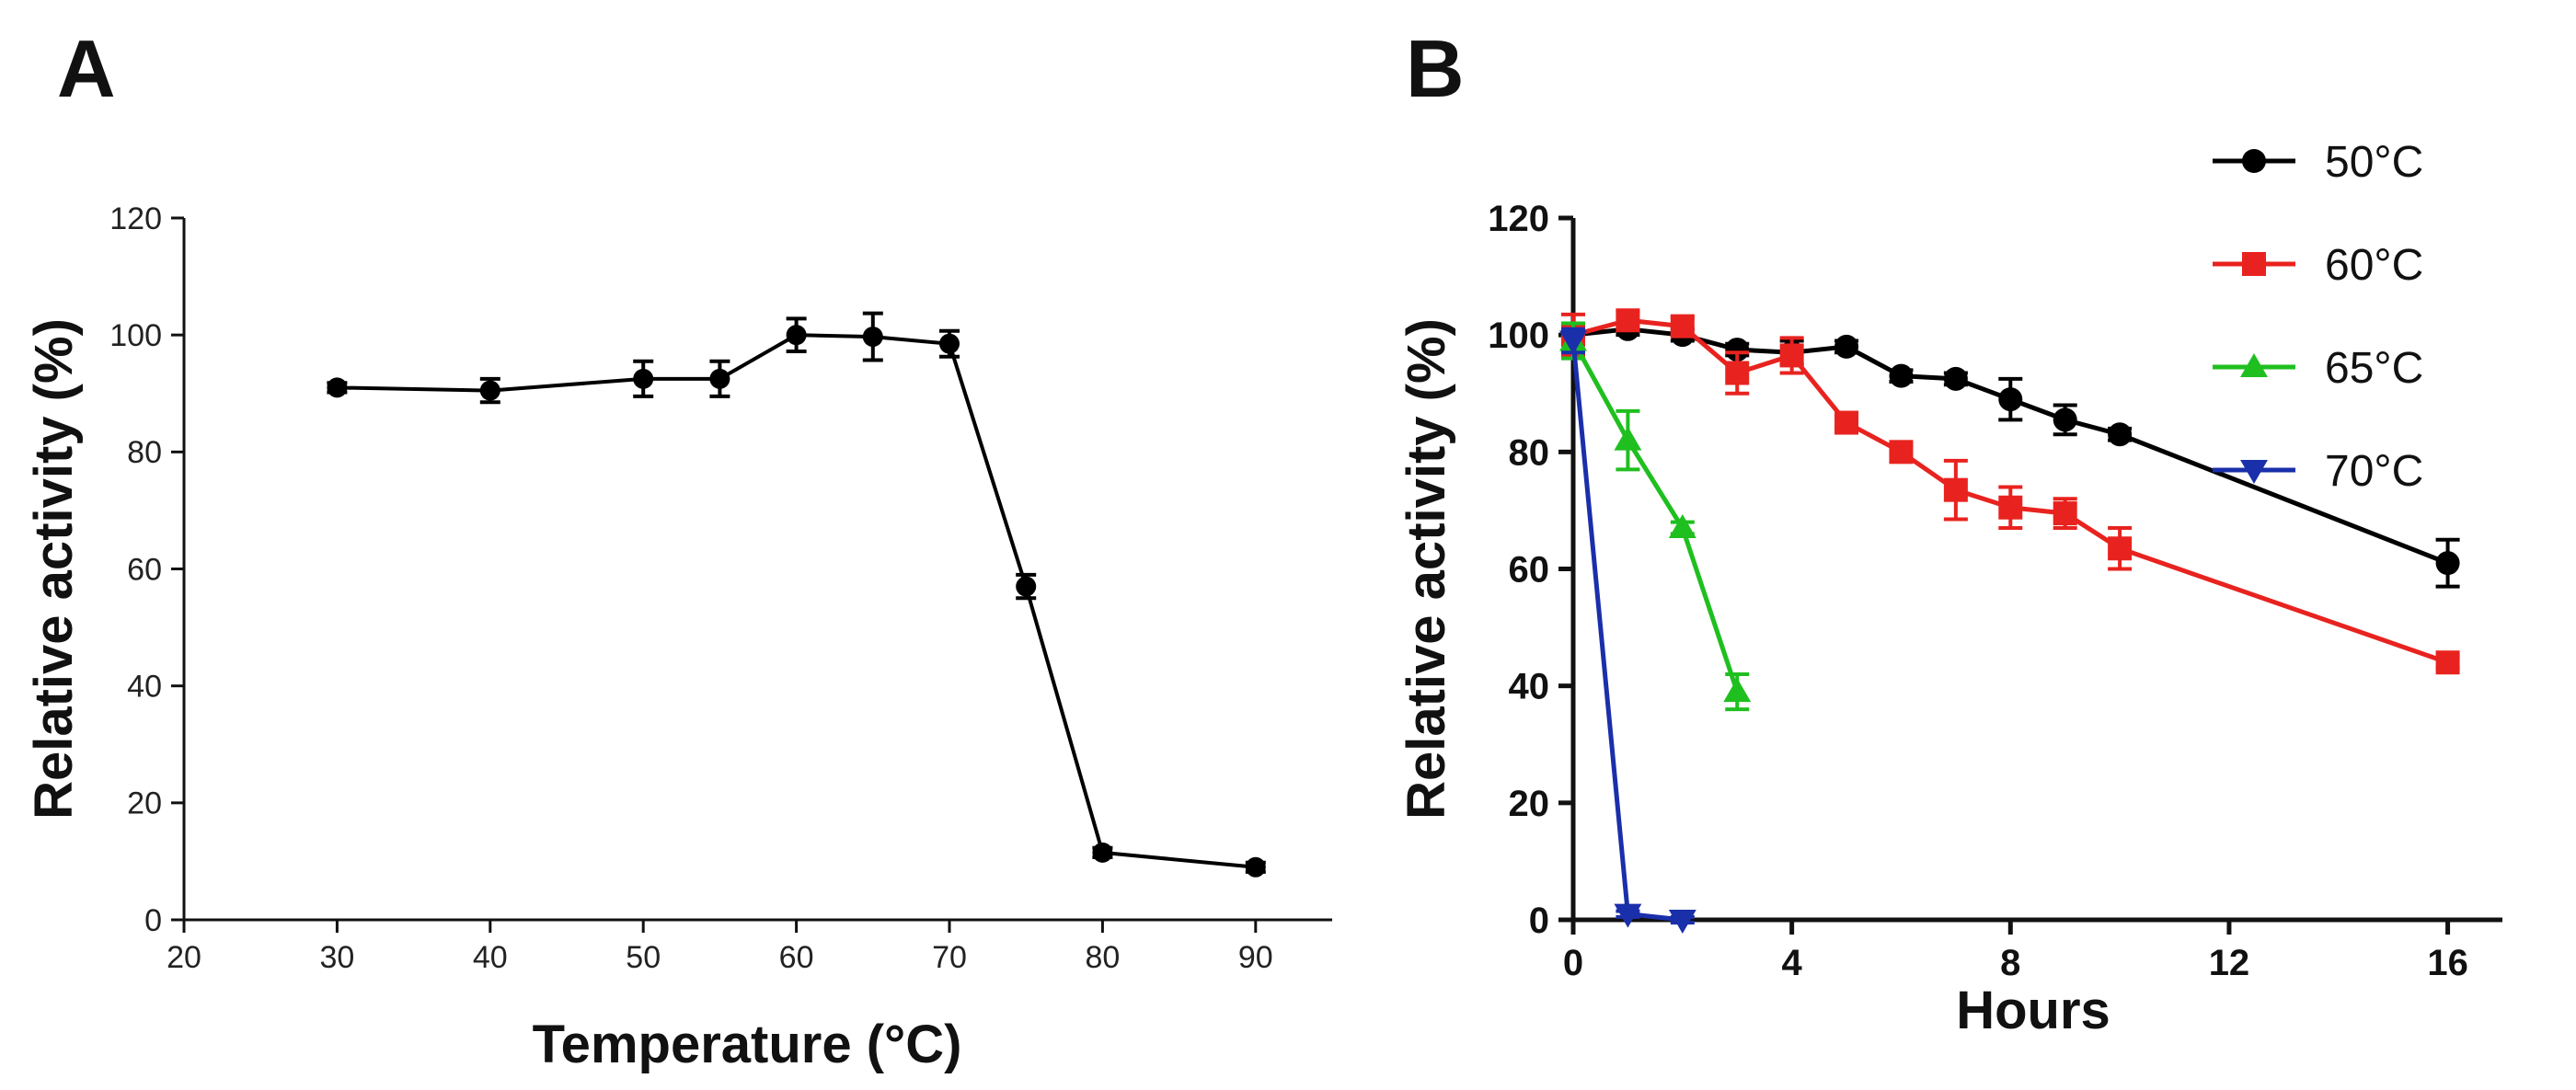  What do you see at coordinates (747, 1044) in the screenshot?
I see `x-axis-title: Temperature (°C)` at bounding box center [747, 1044].